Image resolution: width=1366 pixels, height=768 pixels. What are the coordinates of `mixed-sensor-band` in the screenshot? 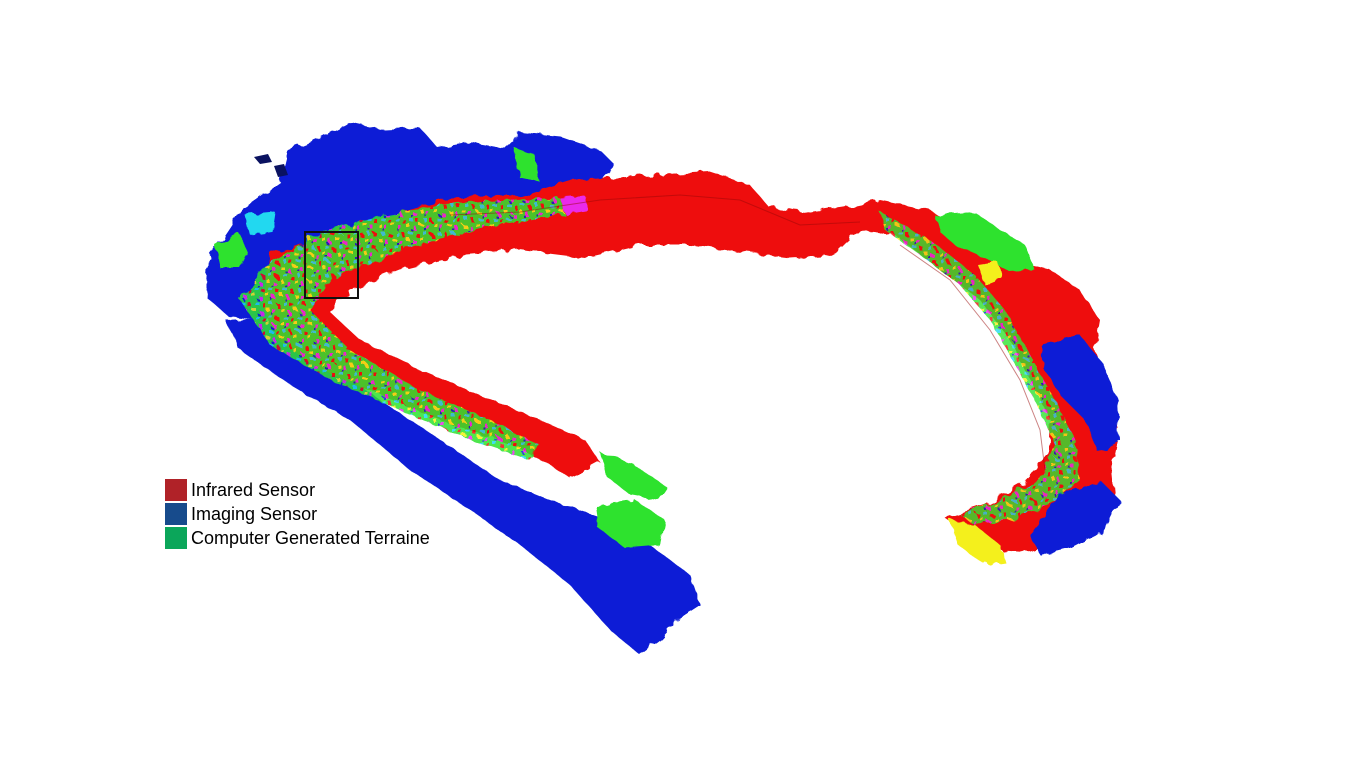 It's located at (402, 329).